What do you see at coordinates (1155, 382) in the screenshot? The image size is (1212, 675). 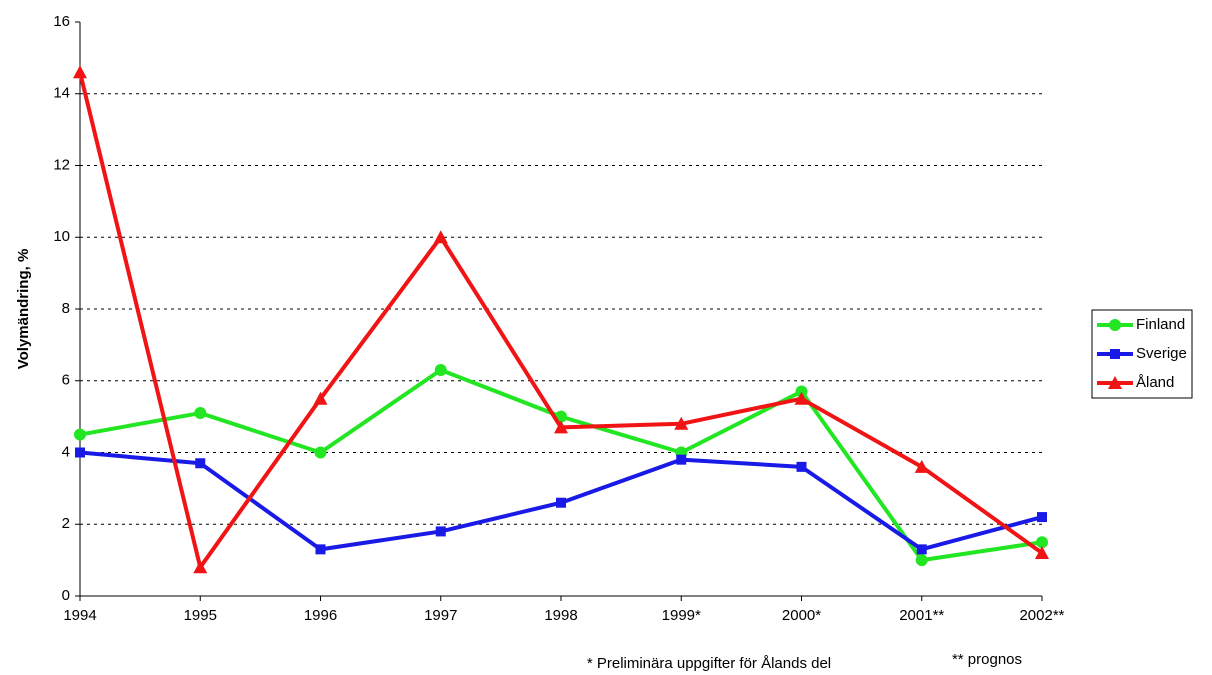 I see `legend-label: Åland` at bounding box center [1155, 382].